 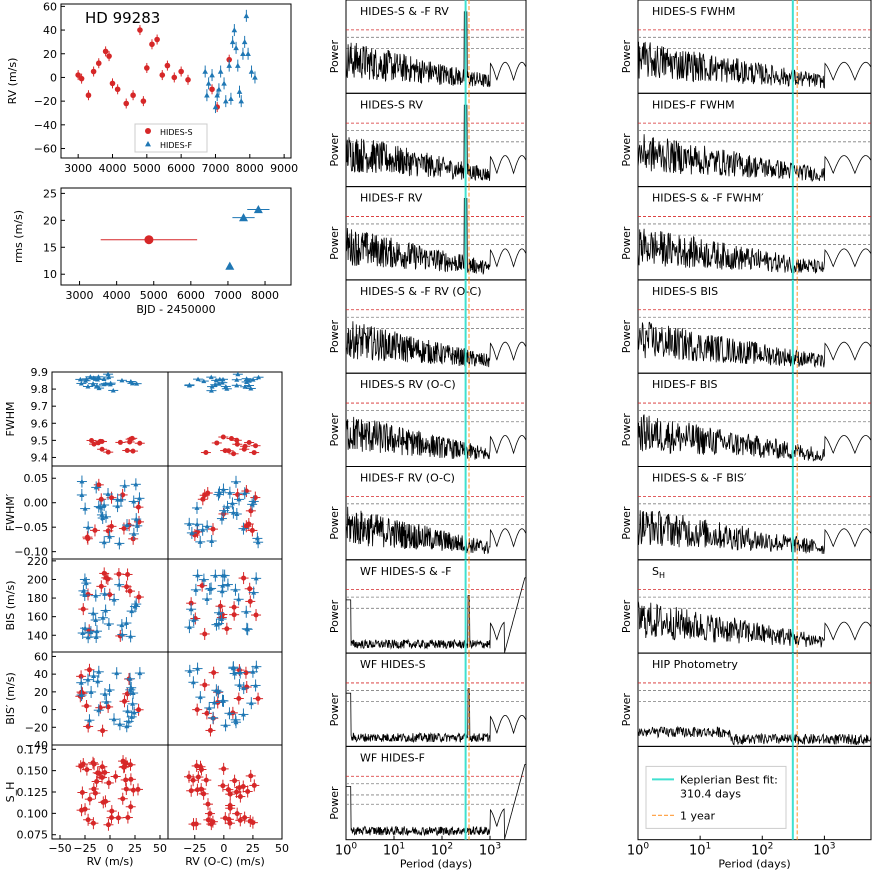 I want to click on x-axis-label: Period (days), so click(x=436, y=864).